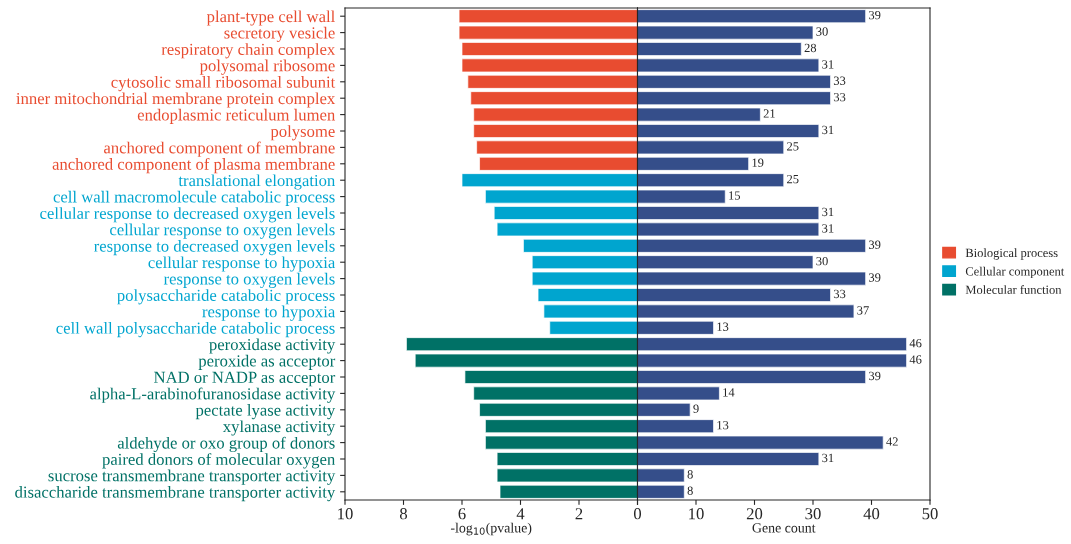 The width and height of the screenshot is (1071, 544). Describe the element at coordinates (930, 514) in the screenshot. I see `x-tick-label: 50` at that location.